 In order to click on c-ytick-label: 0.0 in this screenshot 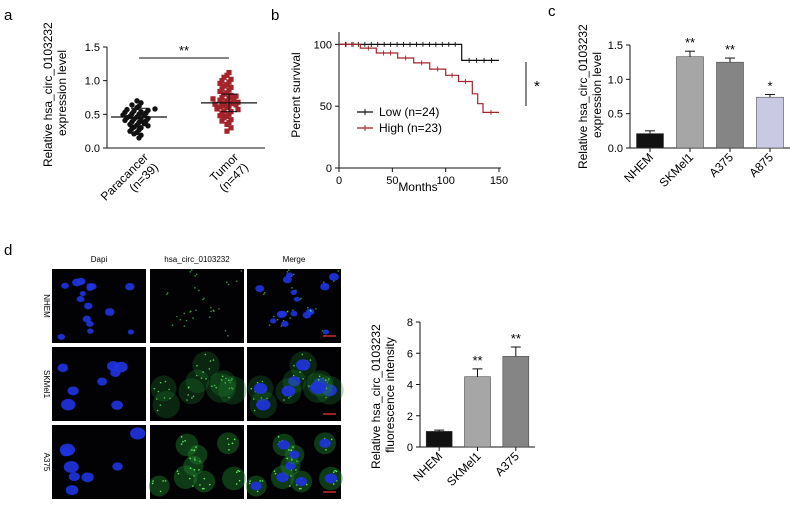, I will do `click(615, 149)`.